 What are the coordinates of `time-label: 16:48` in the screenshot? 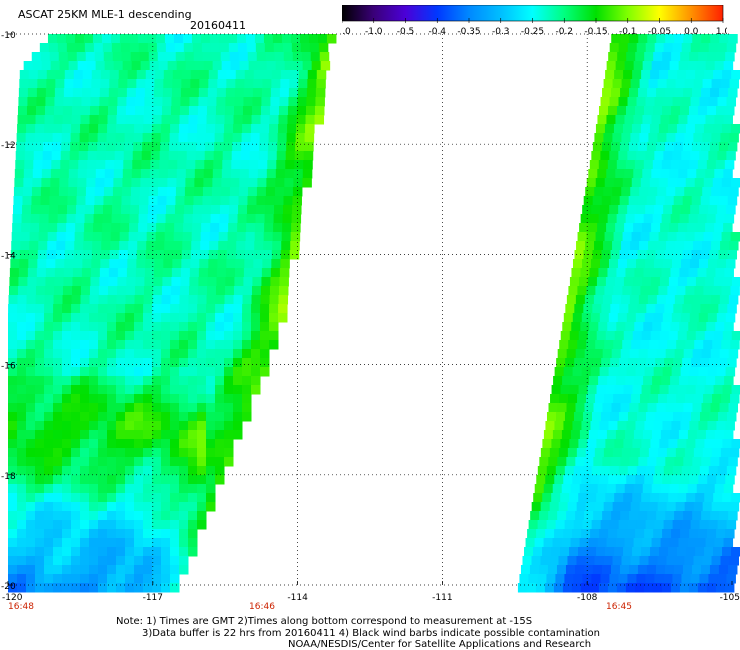 It's located at (21, 607).